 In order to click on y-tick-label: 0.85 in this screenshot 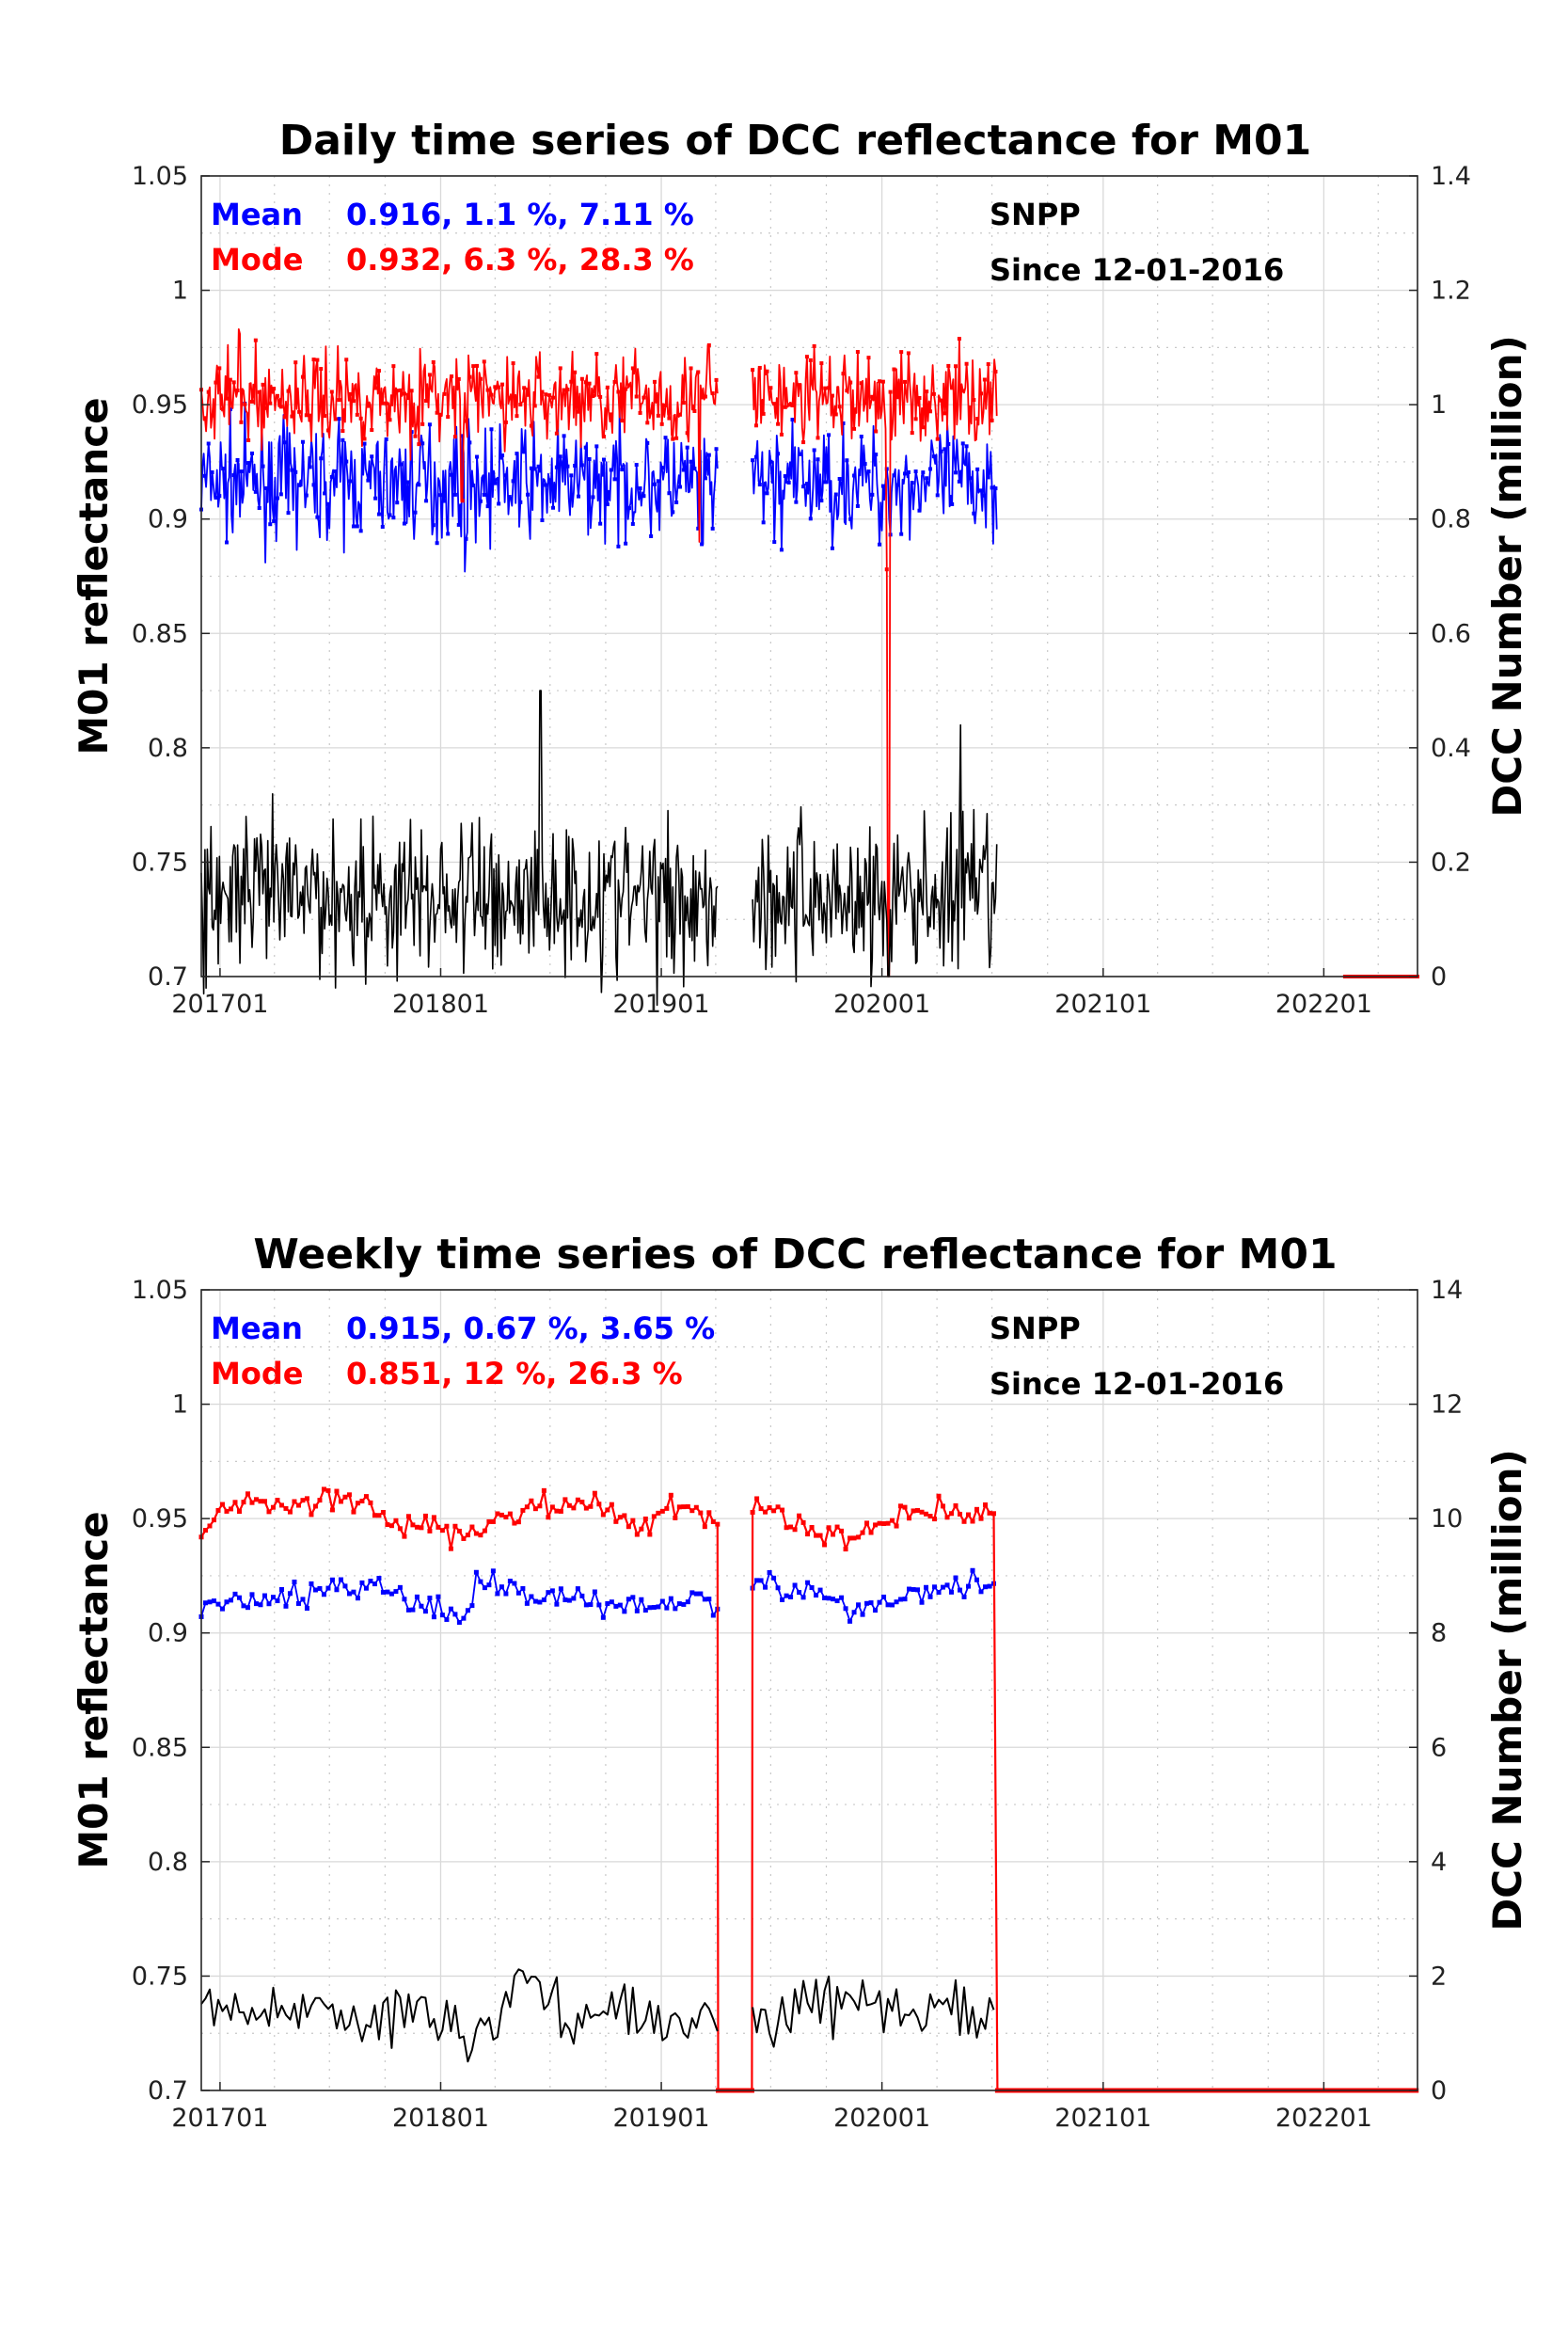, I will do `click(160, 1747)`.